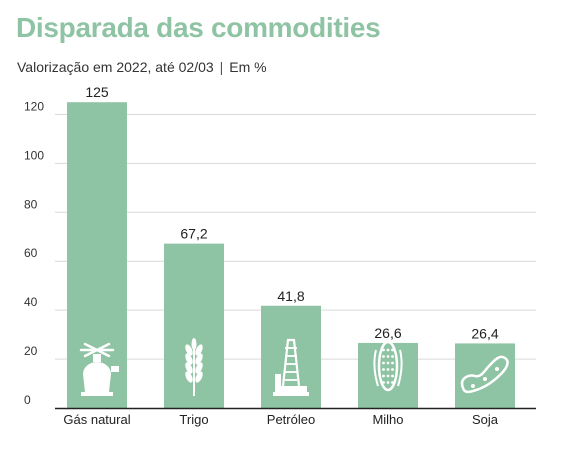 The height and width of the screenshot is (449, 566). Describe the element at coordinates (31, 302) in the screenshot. I see `y-tick-label: 40` at that location.